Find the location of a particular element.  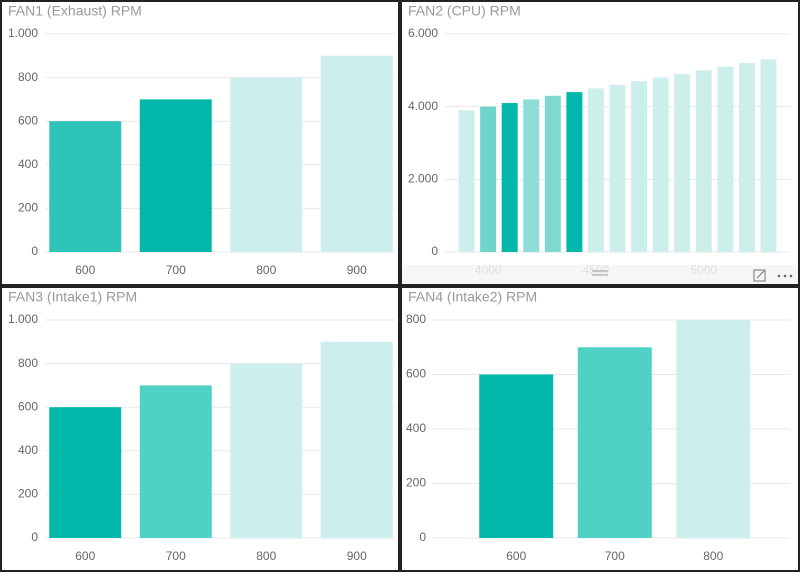

chart-title: FAN3 (Intake1) RPM is located at coordinates (72, 297).